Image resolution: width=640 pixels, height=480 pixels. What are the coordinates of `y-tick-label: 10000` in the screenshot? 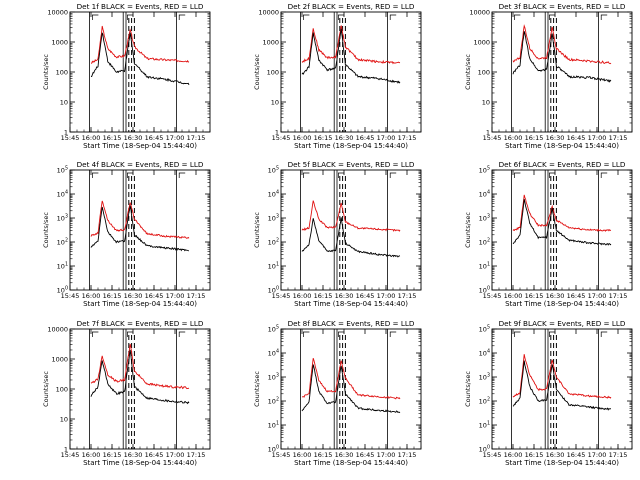 It's located at (57, 330).